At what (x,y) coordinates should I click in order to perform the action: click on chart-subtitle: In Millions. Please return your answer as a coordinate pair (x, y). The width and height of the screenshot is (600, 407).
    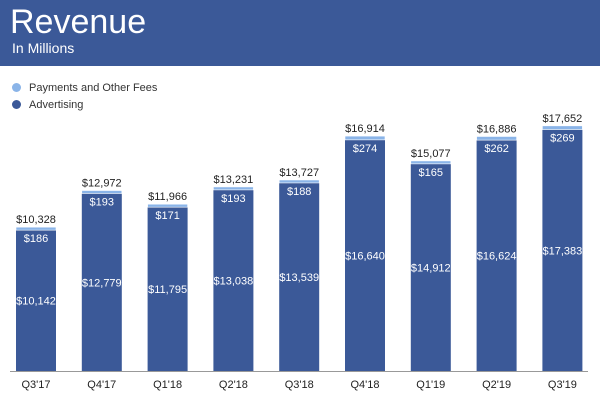
    Looking at the image, I should click on (43, 48).